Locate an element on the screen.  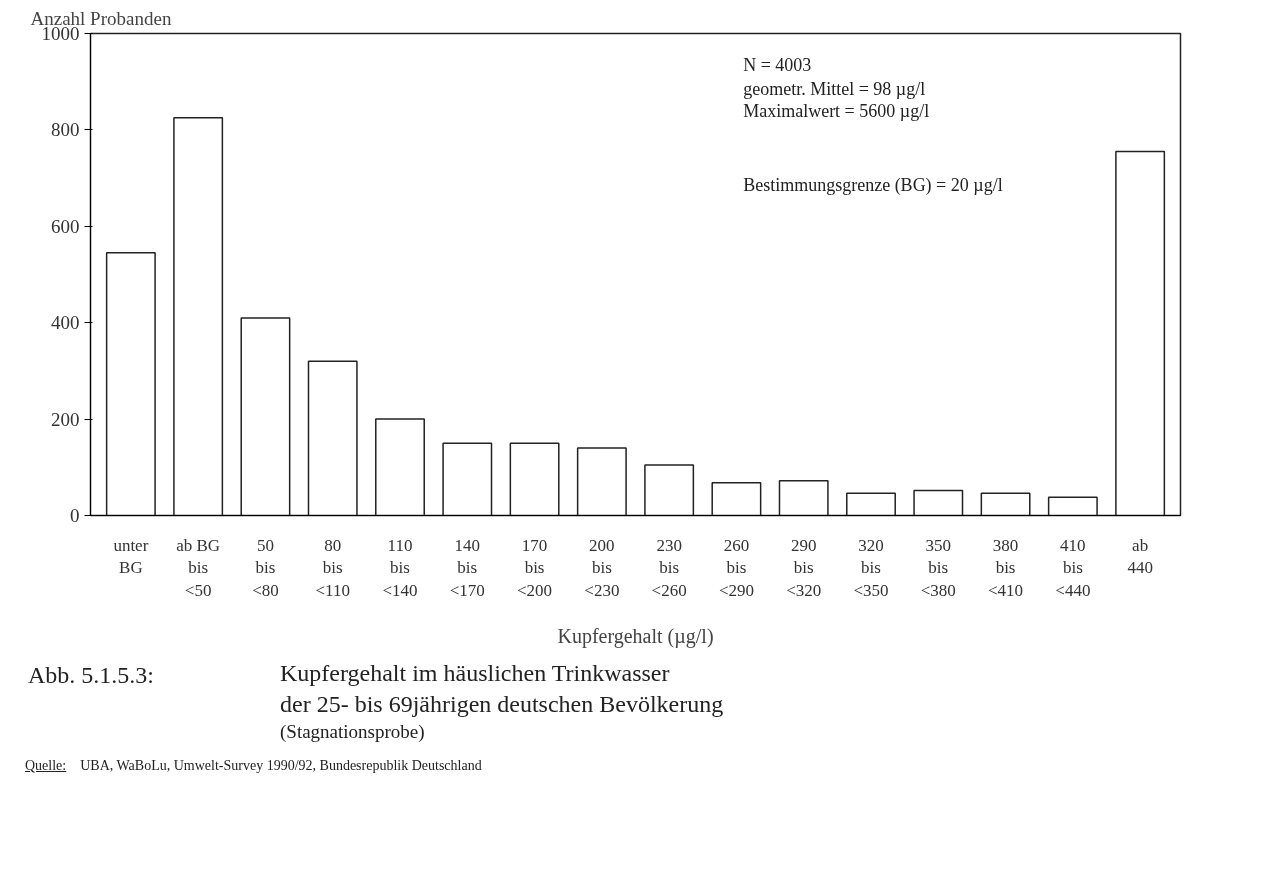
annotation: N = 4003 is located at coordinates (777, 64).